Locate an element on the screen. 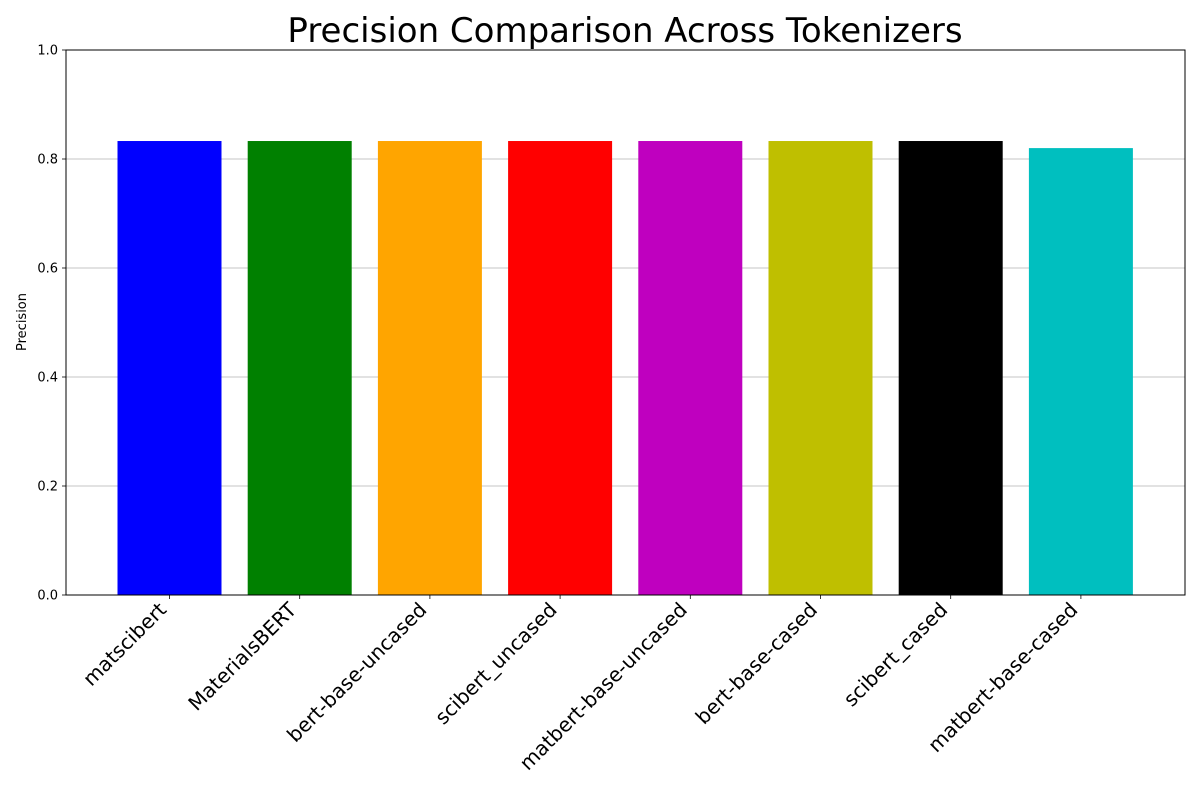 The width and height of the screenshot is (1200, 800). bar-matbert-base-cased is located at coordinates (1080, 371).